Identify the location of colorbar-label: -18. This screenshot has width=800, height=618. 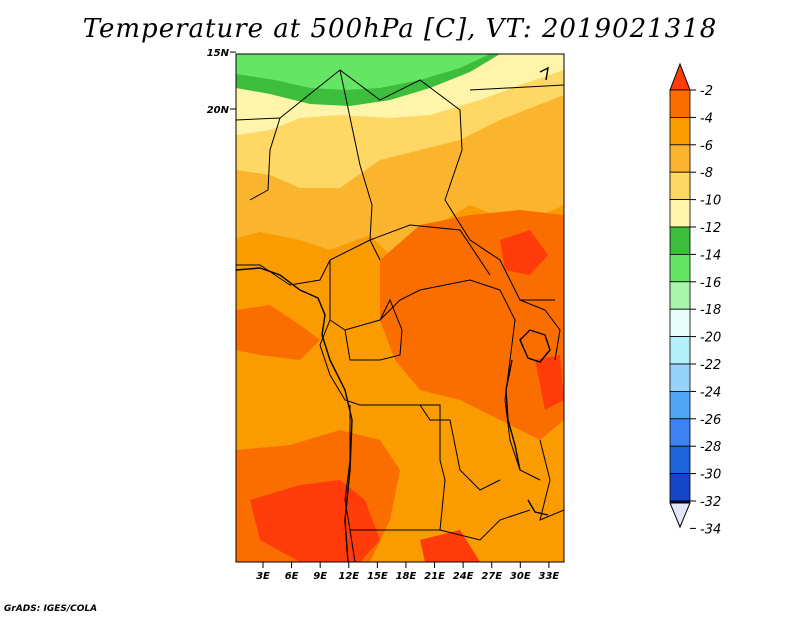
(710, 310).